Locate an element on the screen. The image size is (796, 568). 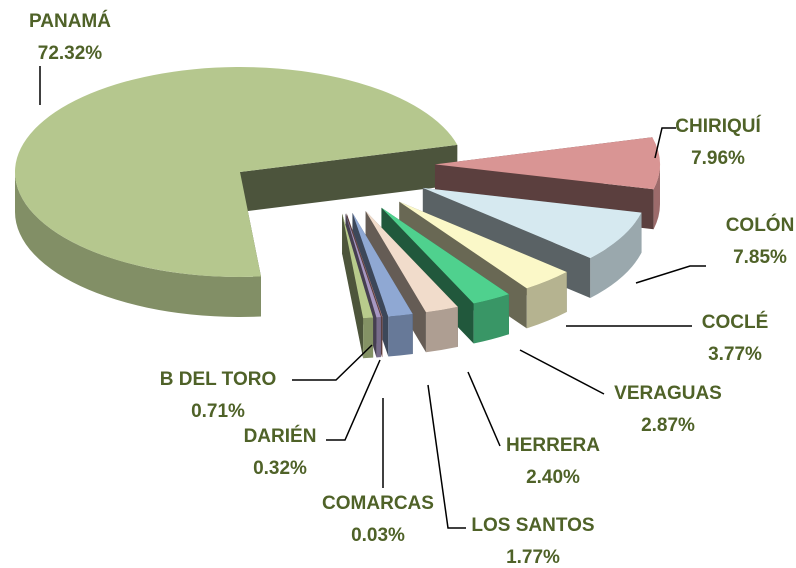
slice-label: COCLÉ is located at coordinates (735, 322).